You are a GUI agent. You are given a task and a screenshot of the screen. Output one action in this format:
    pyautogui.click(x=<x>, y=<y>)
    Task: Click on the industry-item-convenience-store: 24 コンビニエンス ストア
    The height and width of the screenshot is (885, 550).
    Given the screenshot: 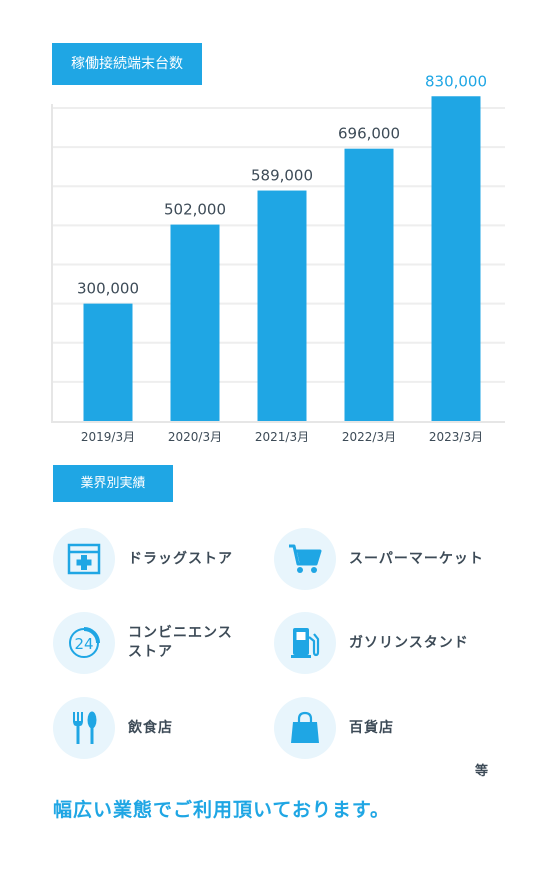 What is the action you would take?
    pyautogui.click(x=143, y=643)
    